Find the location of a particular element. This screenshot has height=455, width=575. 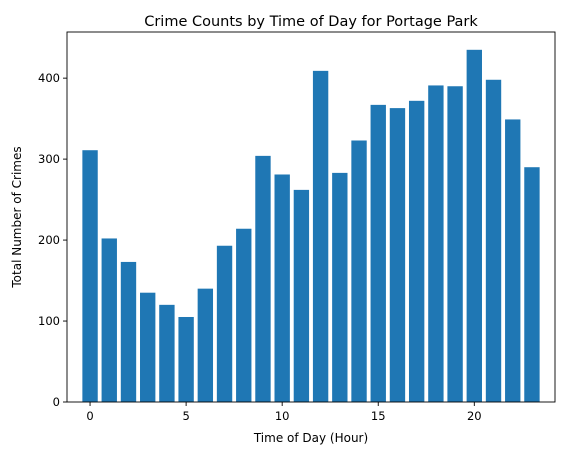

y-tick-label: 100 is located at coordinates (49, 321).